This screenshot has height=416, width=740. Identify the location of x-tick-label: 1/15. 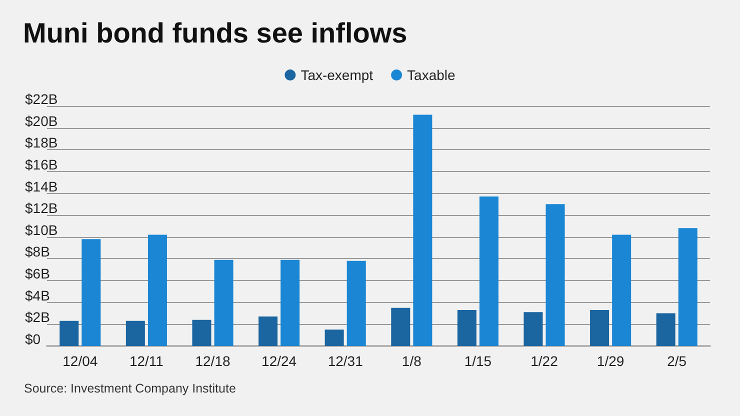
(478, 361).